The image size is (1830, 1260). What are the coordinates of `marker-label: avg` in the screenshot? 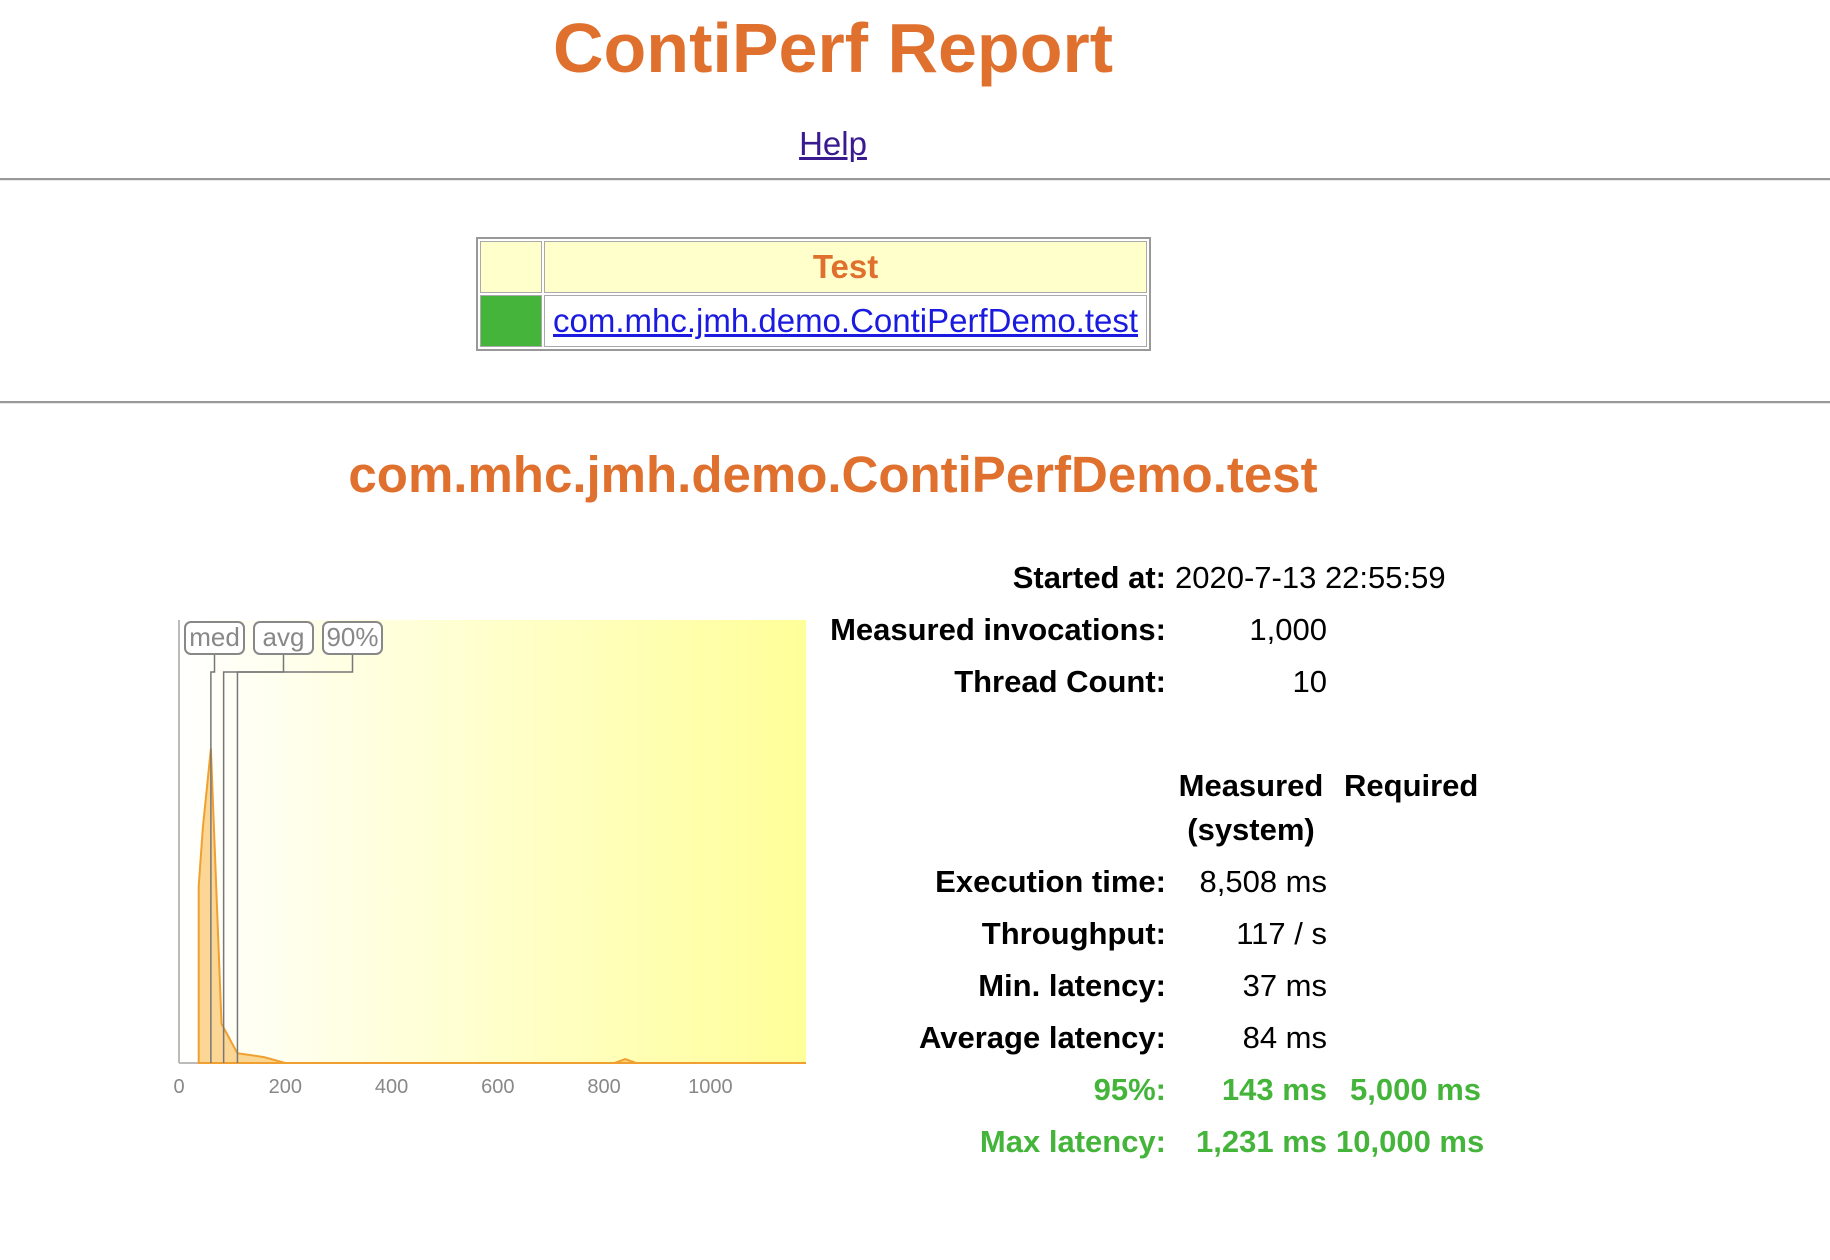 It's located at (284, 637).